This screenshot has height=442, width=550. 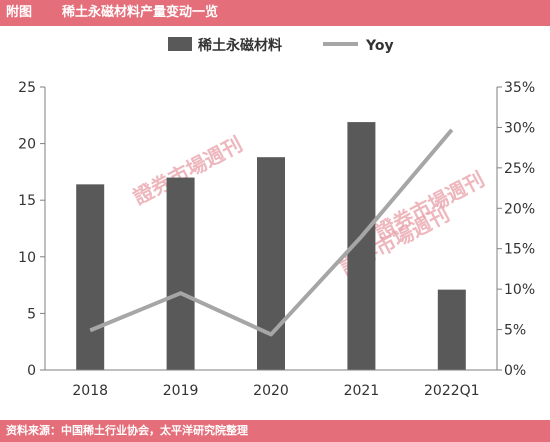 What do you see at coordinates (275, 431) in the screenshot?
I see `source-footer: 资料来源：中国稀土行业协会，太平洋研究院整理` at bounding box center [275, 431].